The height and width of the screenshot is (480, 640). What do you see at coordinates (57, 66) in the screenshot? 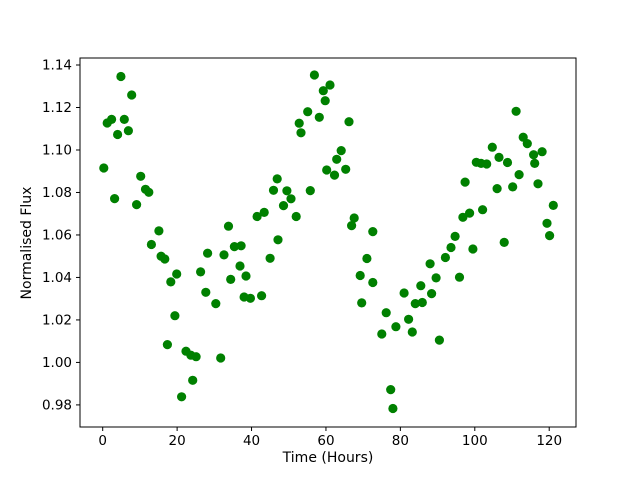
I see `y-tick-label: 1.14` at bounding box center [57, 66].